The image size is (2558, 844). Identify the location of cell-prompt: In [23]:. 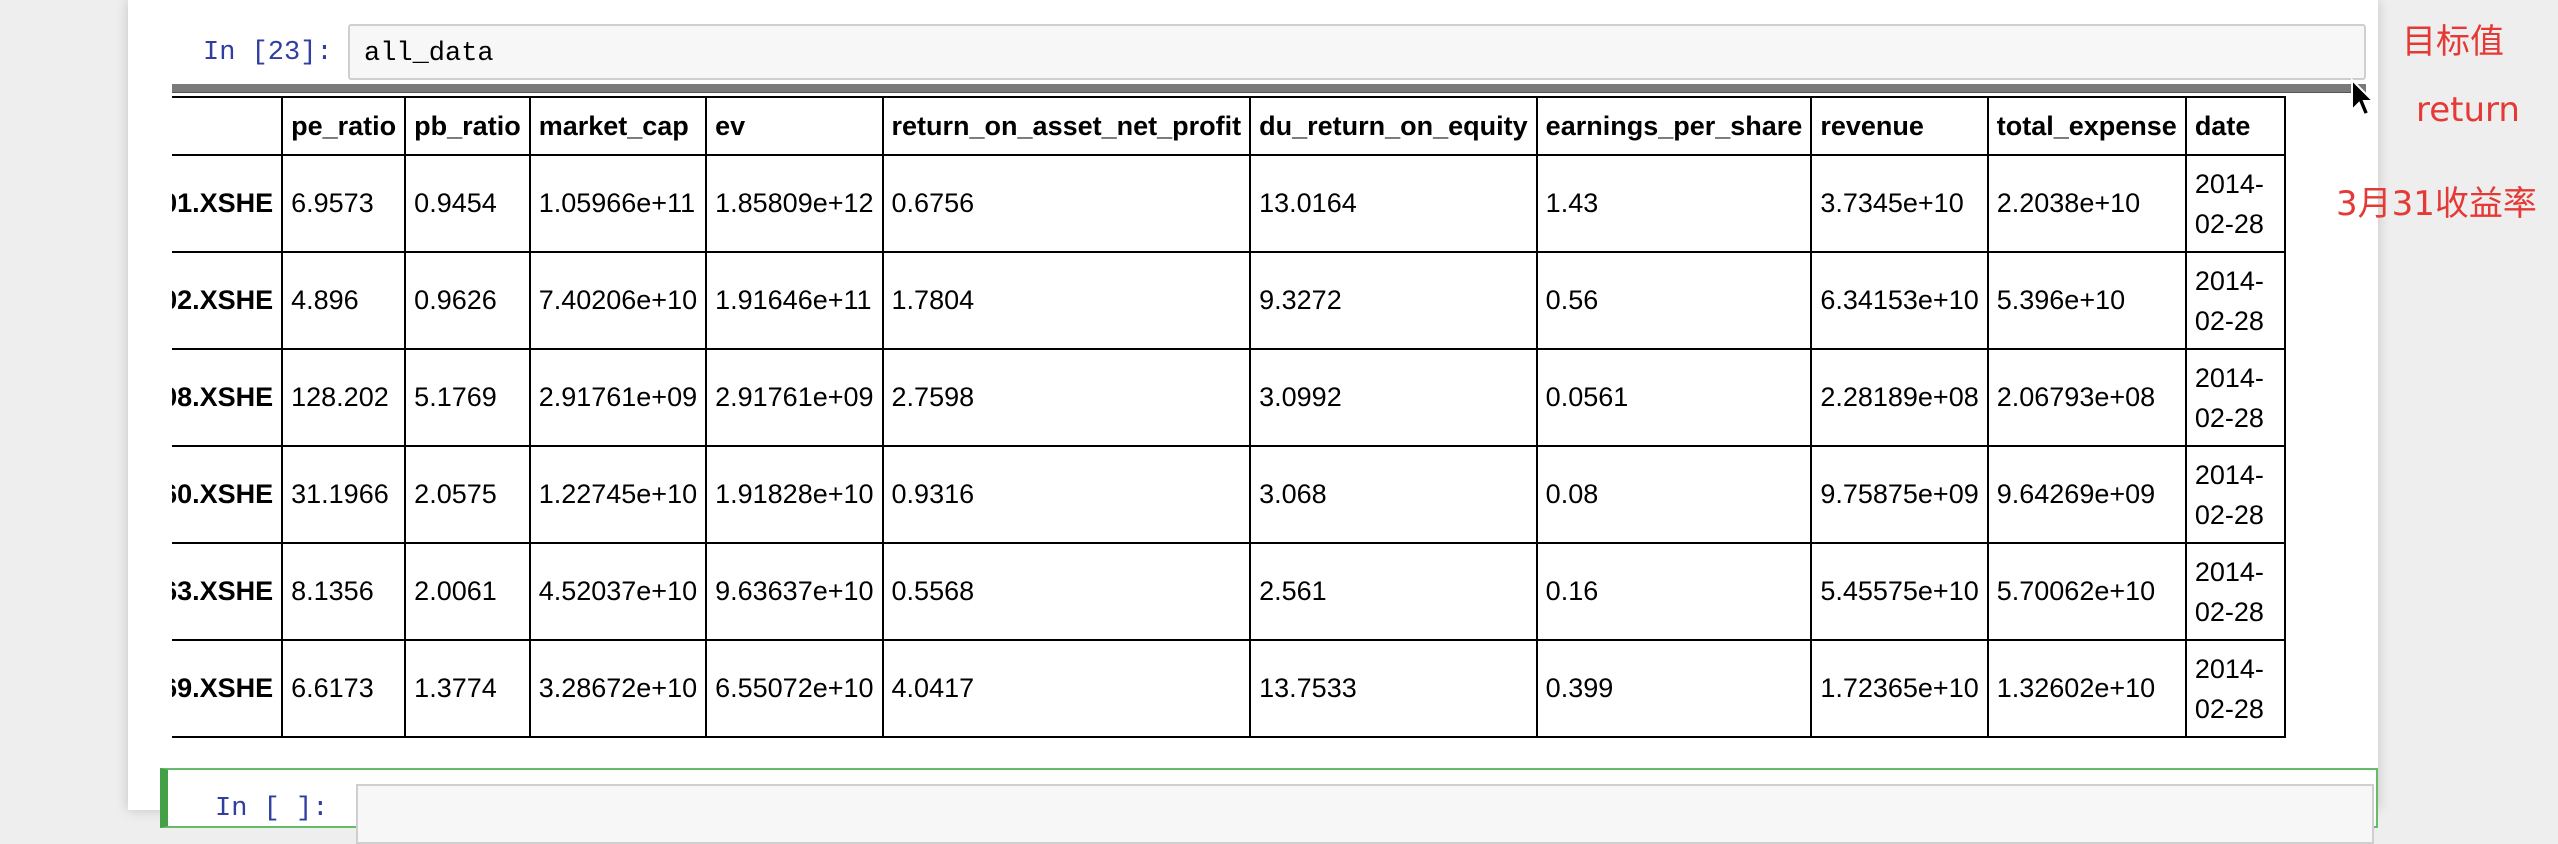
(268, 53).